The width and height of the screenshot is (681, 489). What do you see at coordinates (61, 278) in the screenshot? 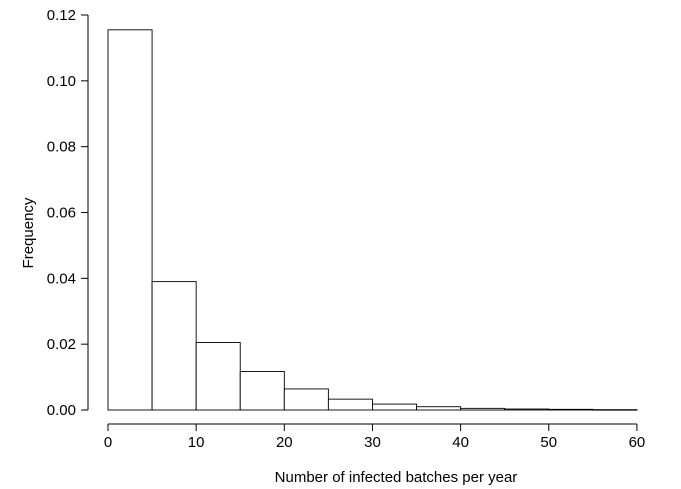
I see `y-tick-label: 0.04` at bounding box center [61, 278].